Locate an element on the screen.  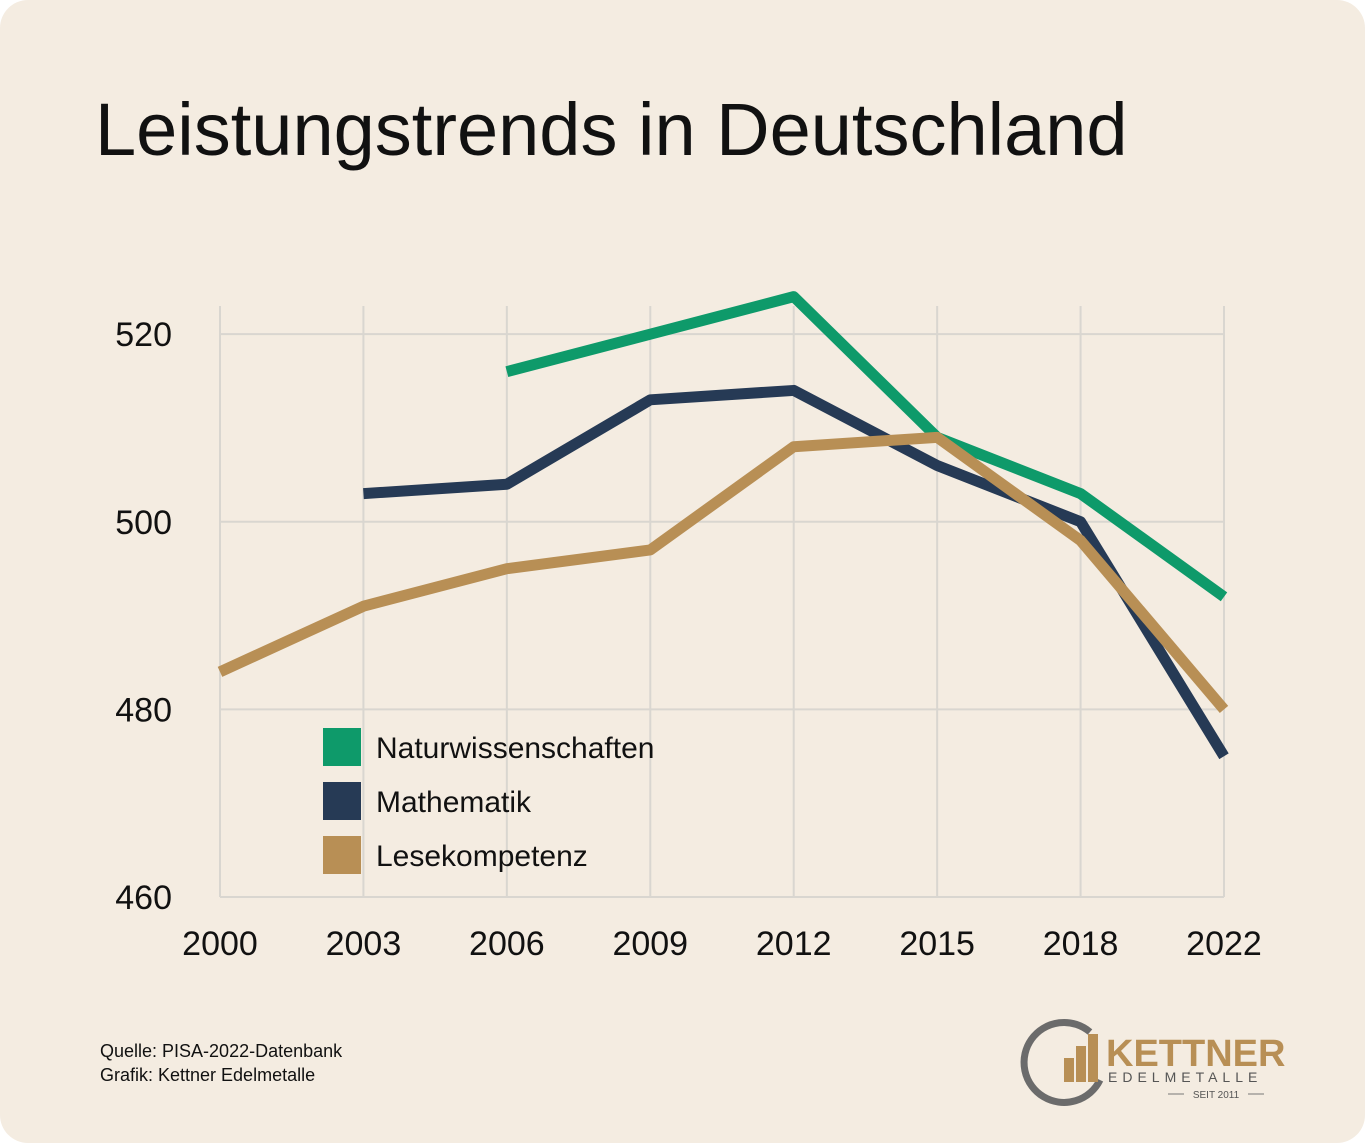
x-tick-label: 2009 is located at coordinates (650, 944).